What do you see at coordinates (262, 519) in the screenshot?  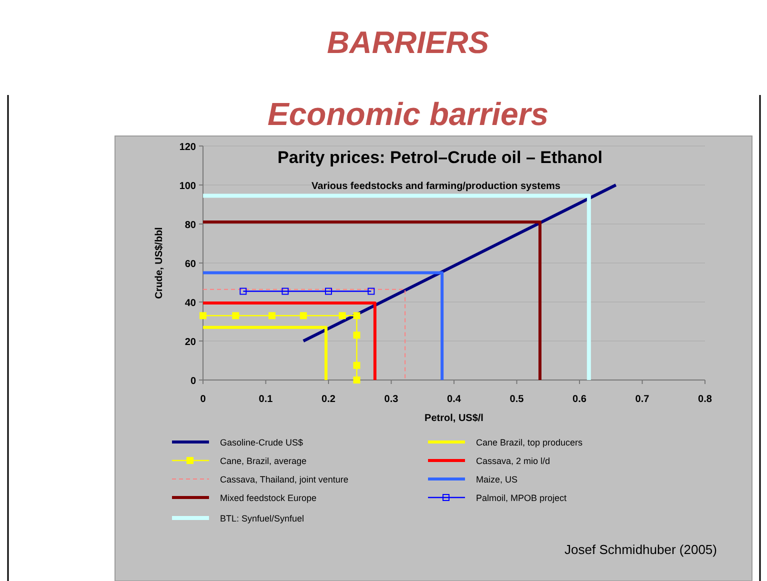 I see `legend-label: BTL: Synfuel/Synfuel` at bounding box center [262, 519].